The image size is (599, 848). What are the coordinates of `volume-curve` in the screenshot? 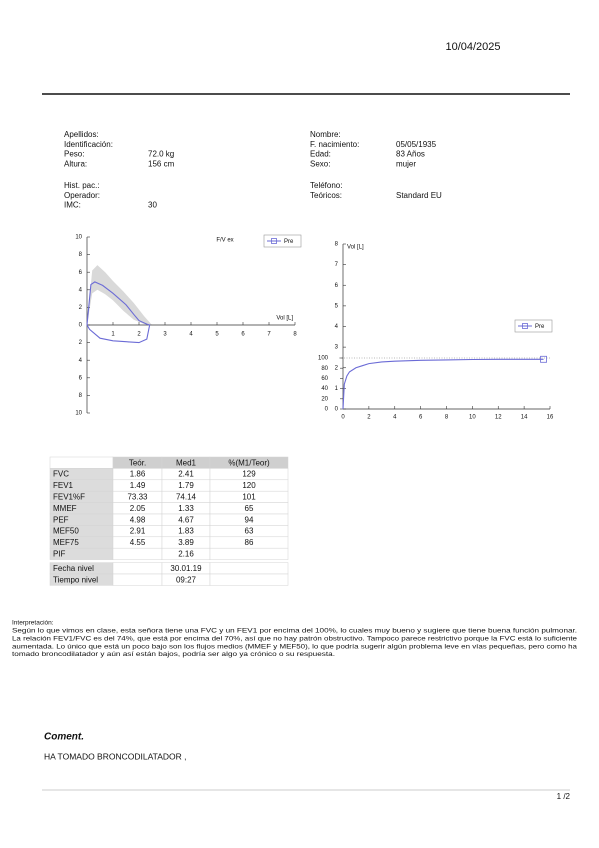 It's located at (443, 384).